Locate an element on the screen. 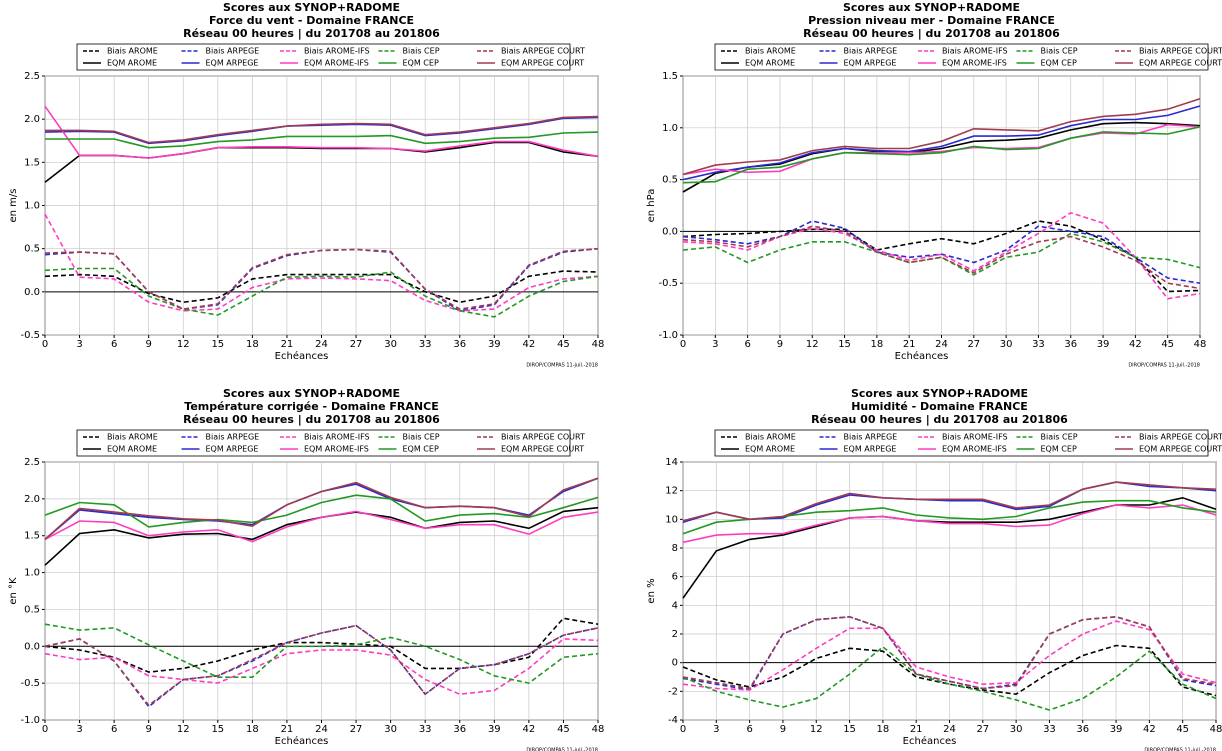 This screenshot has width=1222, height=751. legend-label: EQM ARPEGE is located at coordinates (232, 63).